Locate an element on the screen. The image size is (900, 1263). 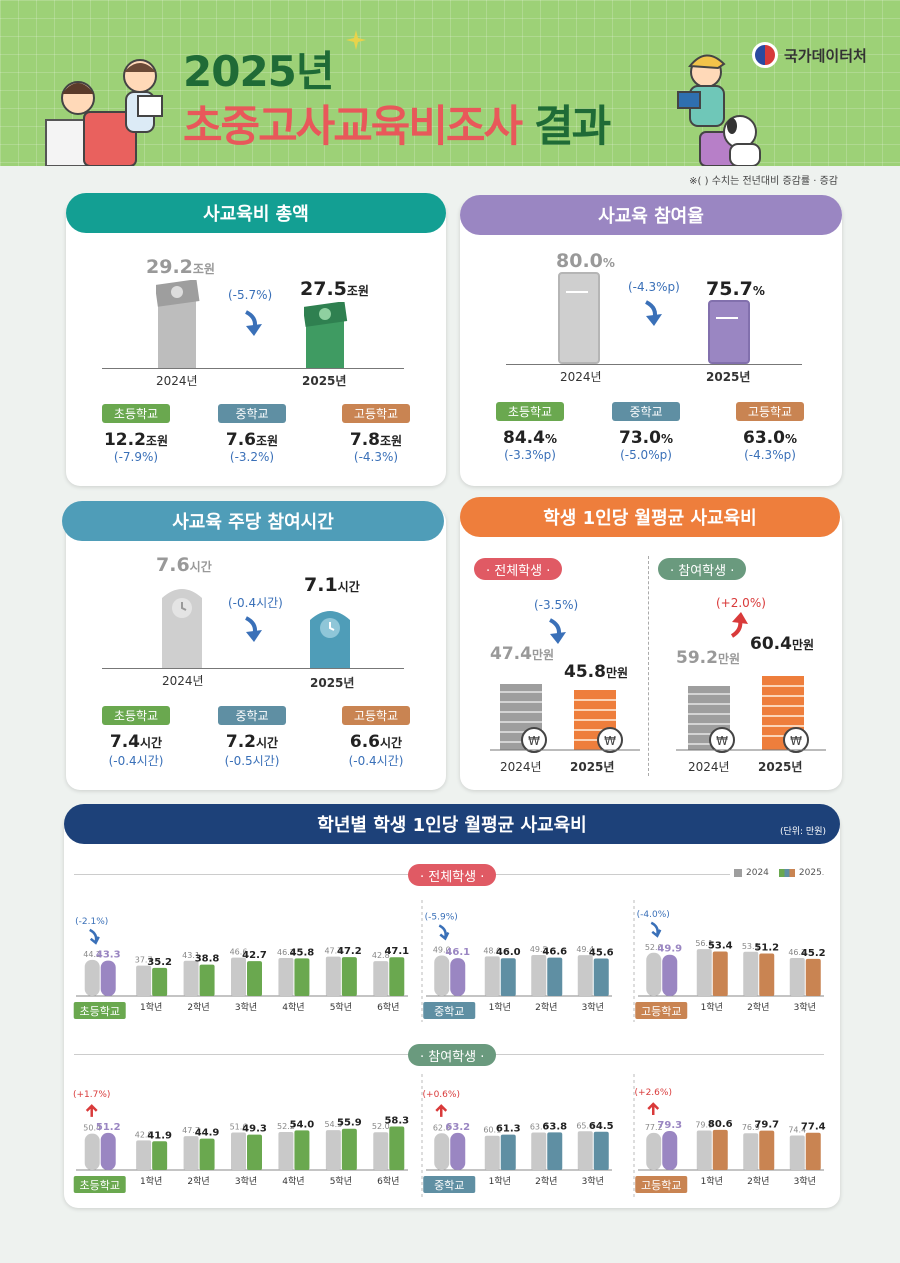
bar-4-3-2024 is located at coordinates (585, 1150).